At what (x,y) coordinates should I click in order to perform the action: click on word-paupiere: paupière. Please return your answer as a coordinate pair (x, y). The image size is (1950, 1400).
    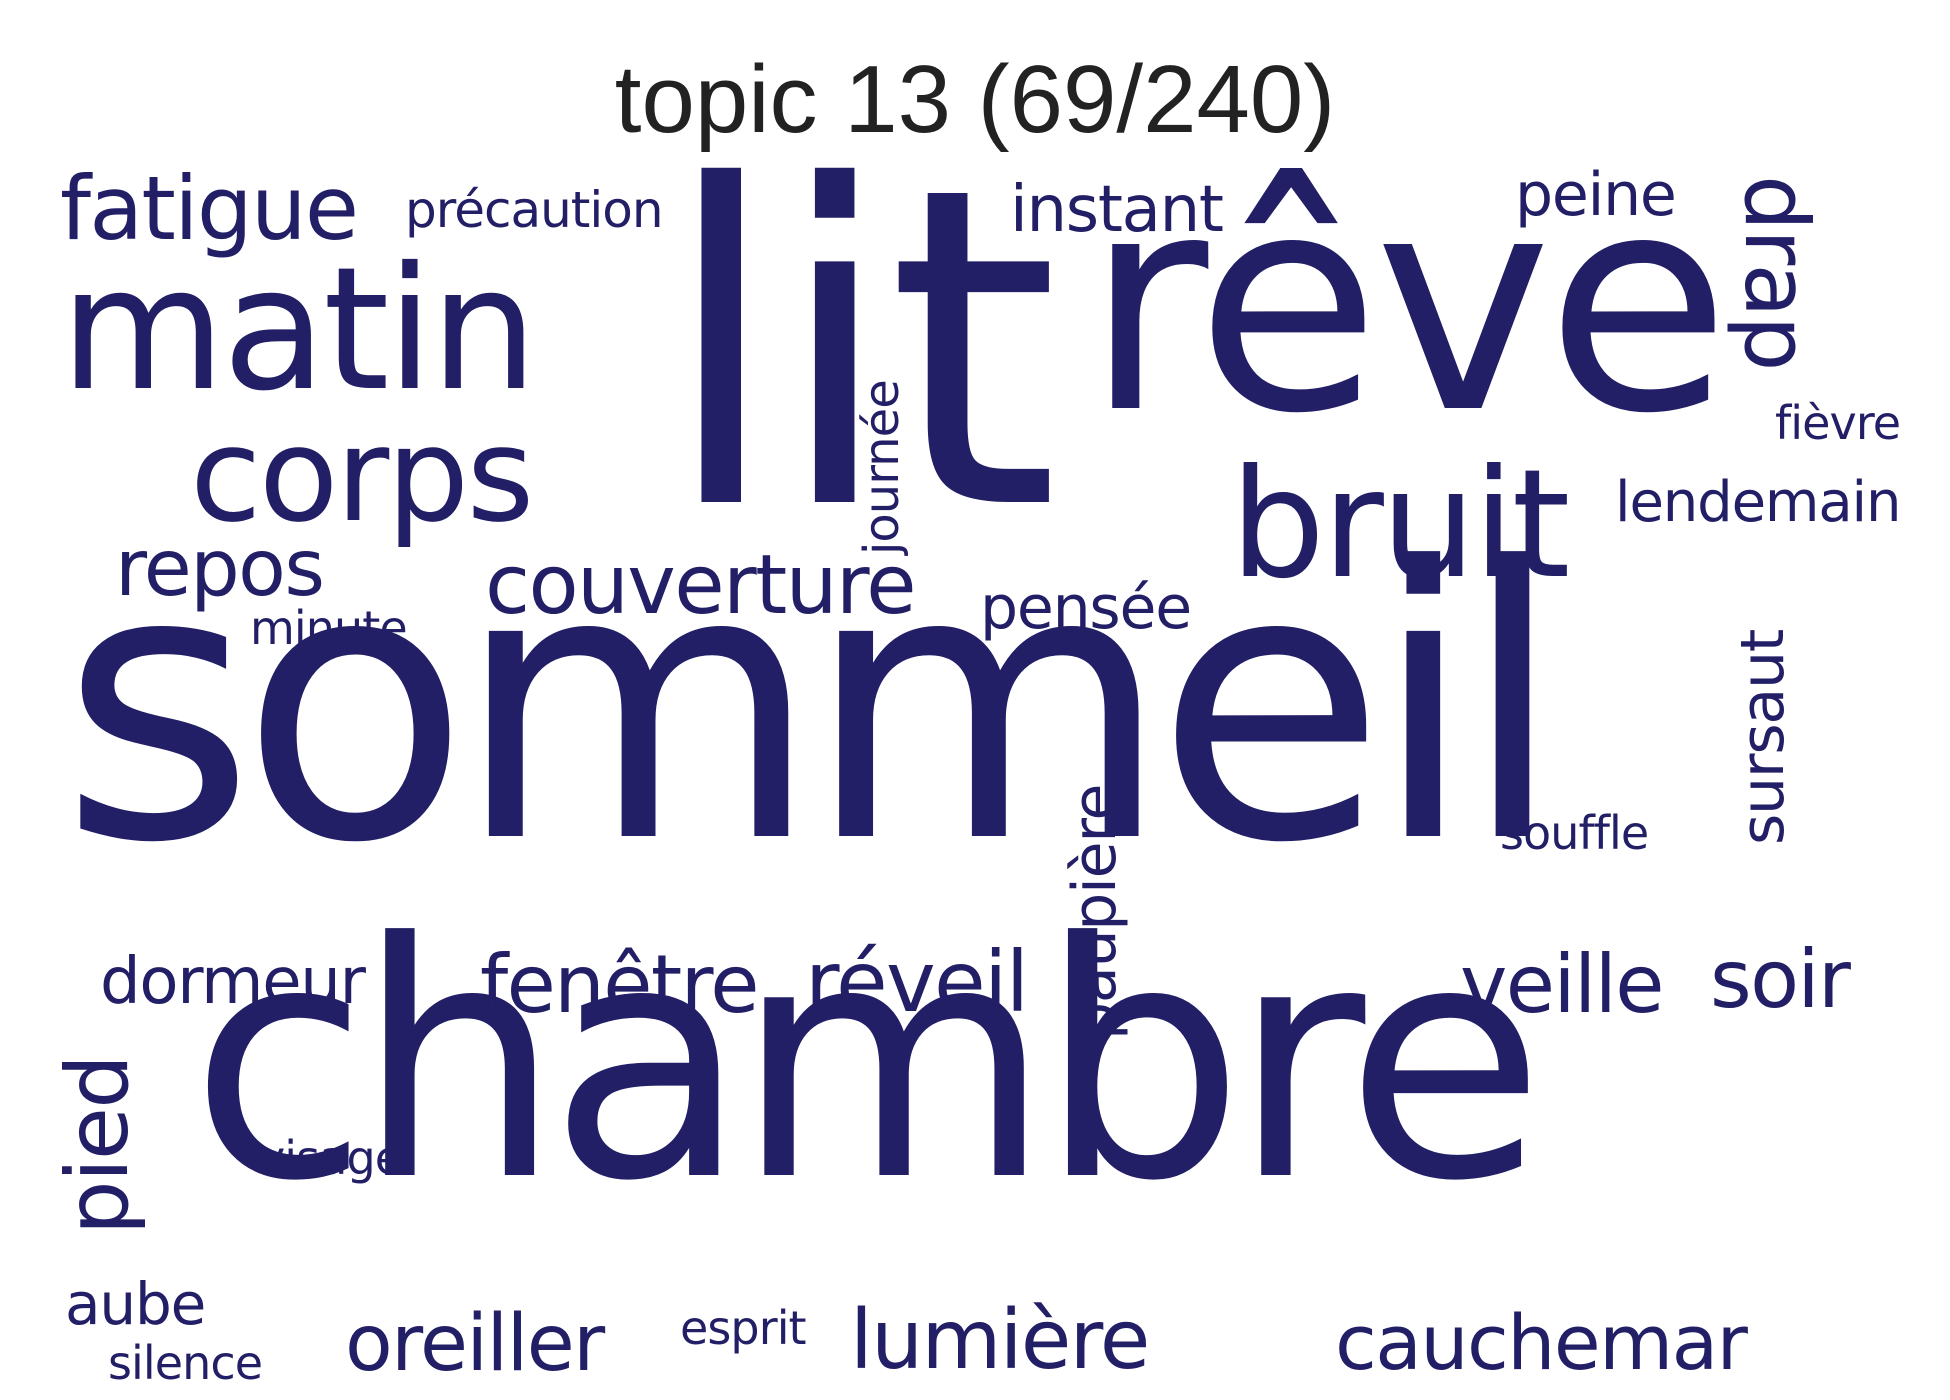
    Looking at the image, I should click on (1095, 912).